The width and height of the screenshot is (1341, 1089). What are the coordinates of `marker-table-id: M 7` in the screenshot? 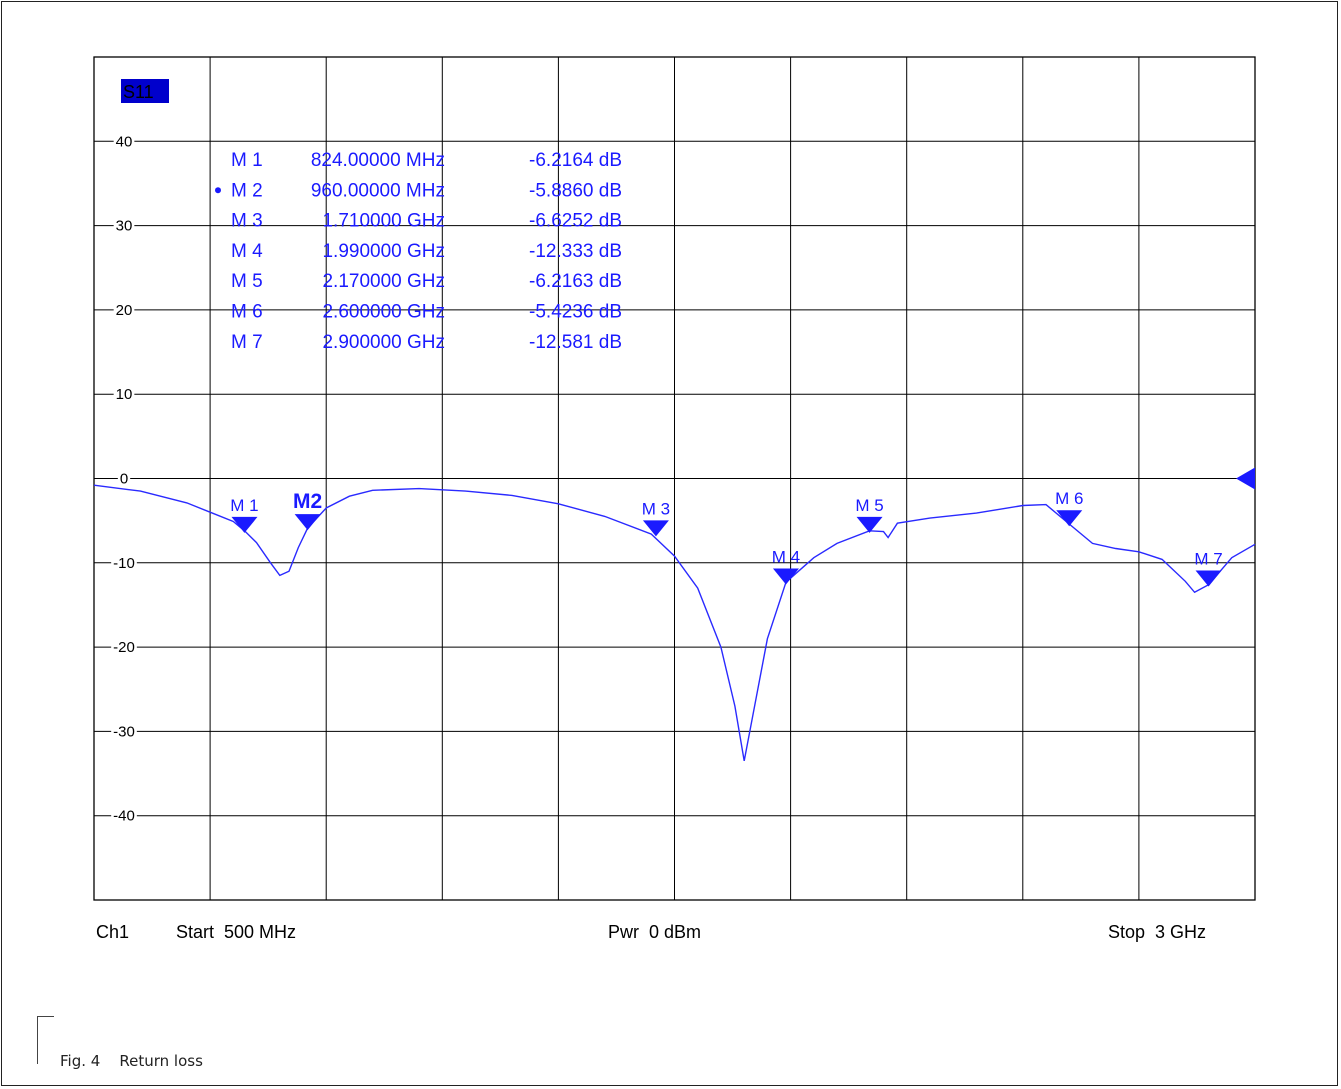 It's located at (247, 342).